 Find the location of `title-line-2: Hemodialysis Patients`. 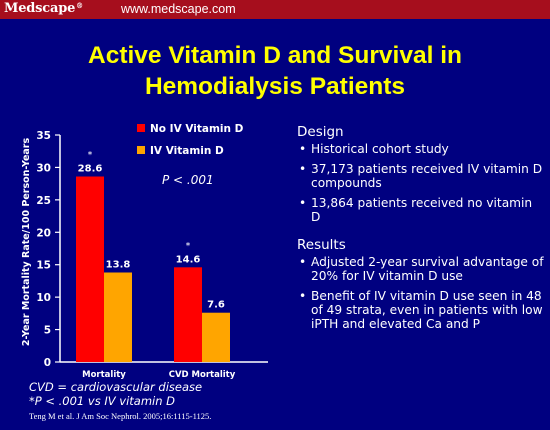

title-line-2: Hemodialysis Patients is located at coordinates (275, 86).